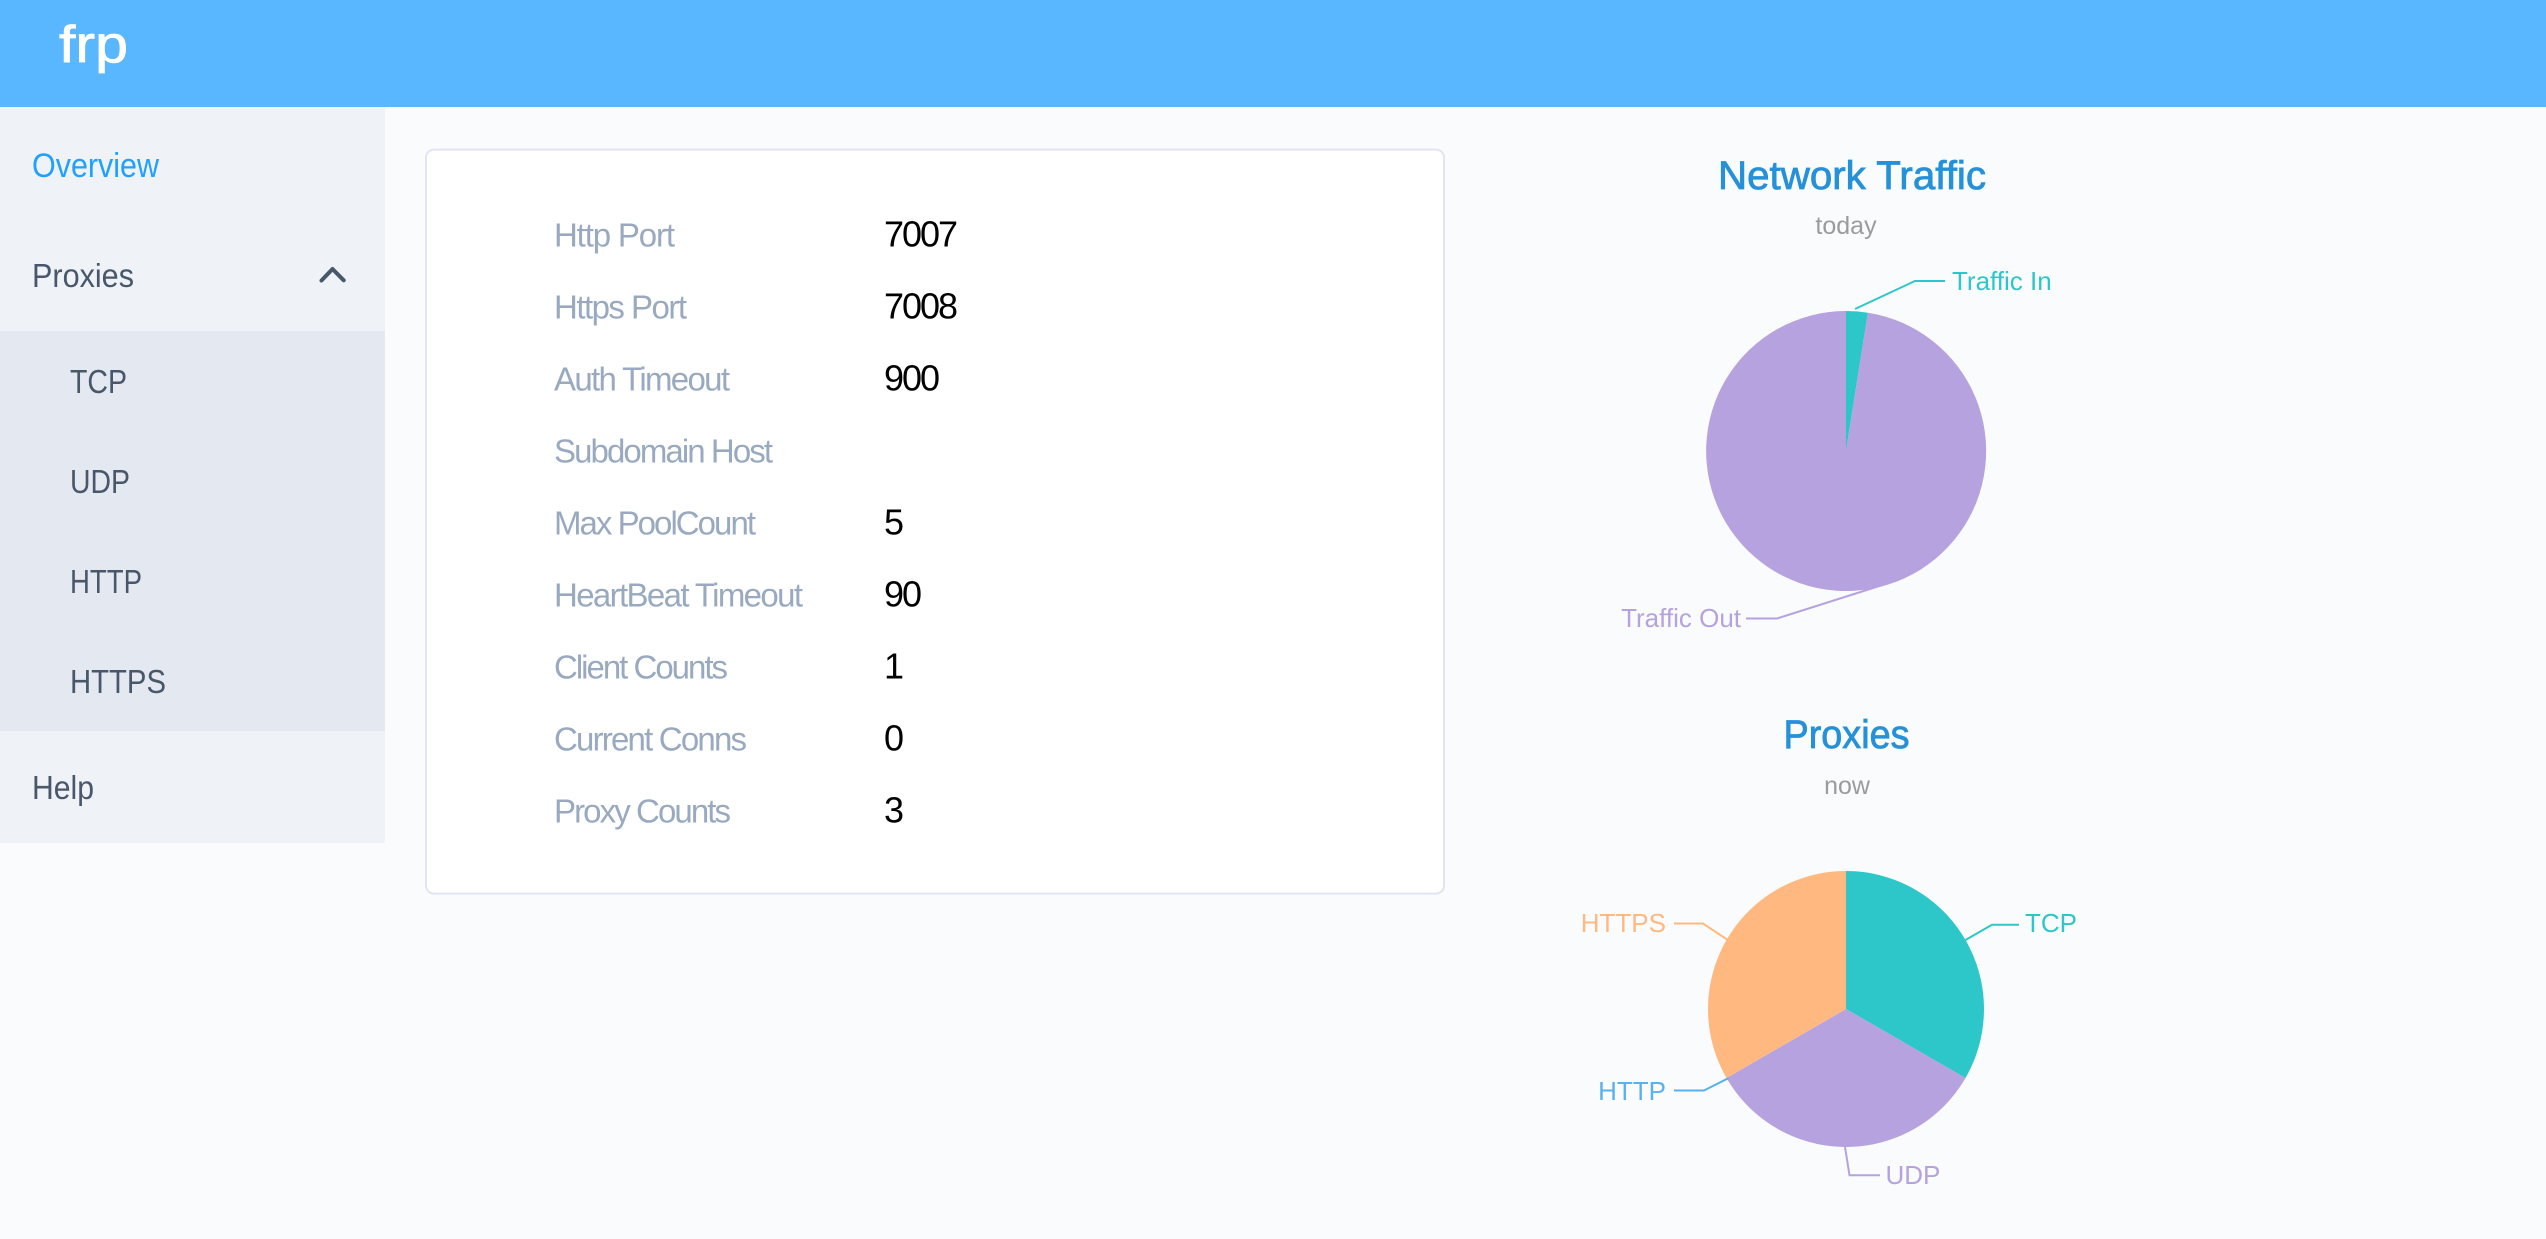  What do you see at coordinates (894, 522) in the screenshot?
I see `svg-text: 5` at bounding box center [894, 522].